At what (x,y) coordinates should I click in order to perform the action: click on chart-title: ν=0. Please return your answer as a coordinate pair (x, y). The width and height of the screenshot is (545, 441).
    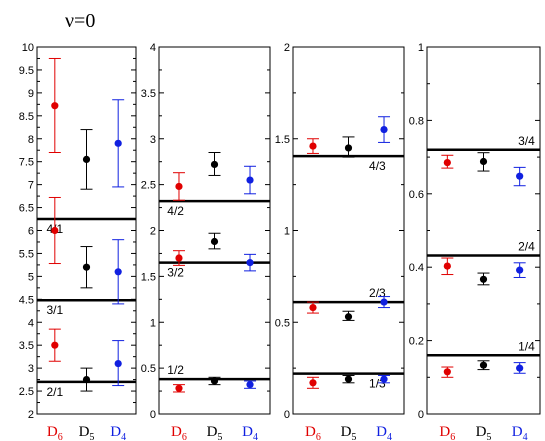
    Looking at the image, I should click on (80, 21).